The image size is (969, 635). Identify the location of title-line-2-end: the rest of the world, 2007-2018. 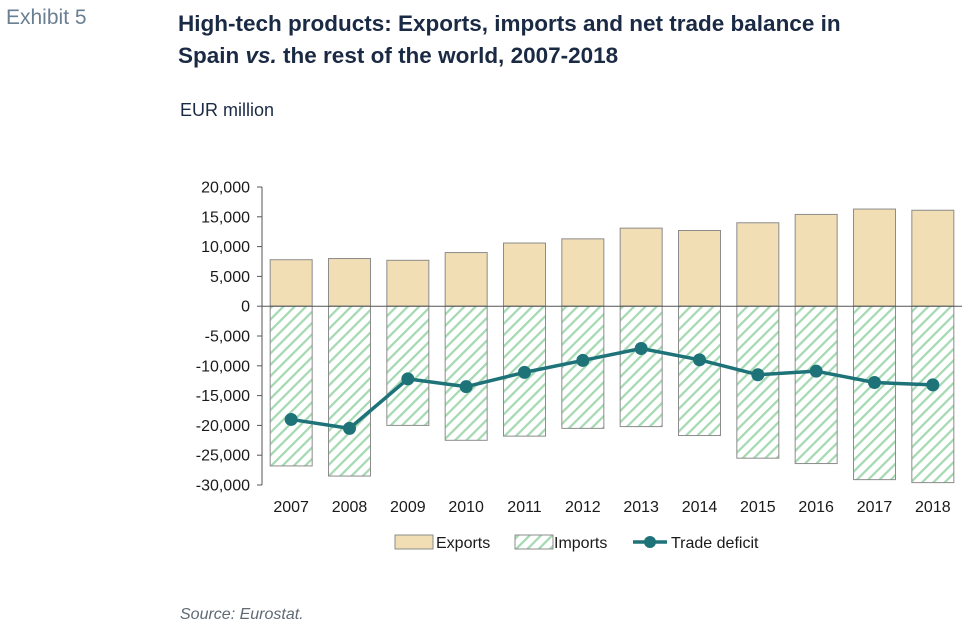
(447, 55).